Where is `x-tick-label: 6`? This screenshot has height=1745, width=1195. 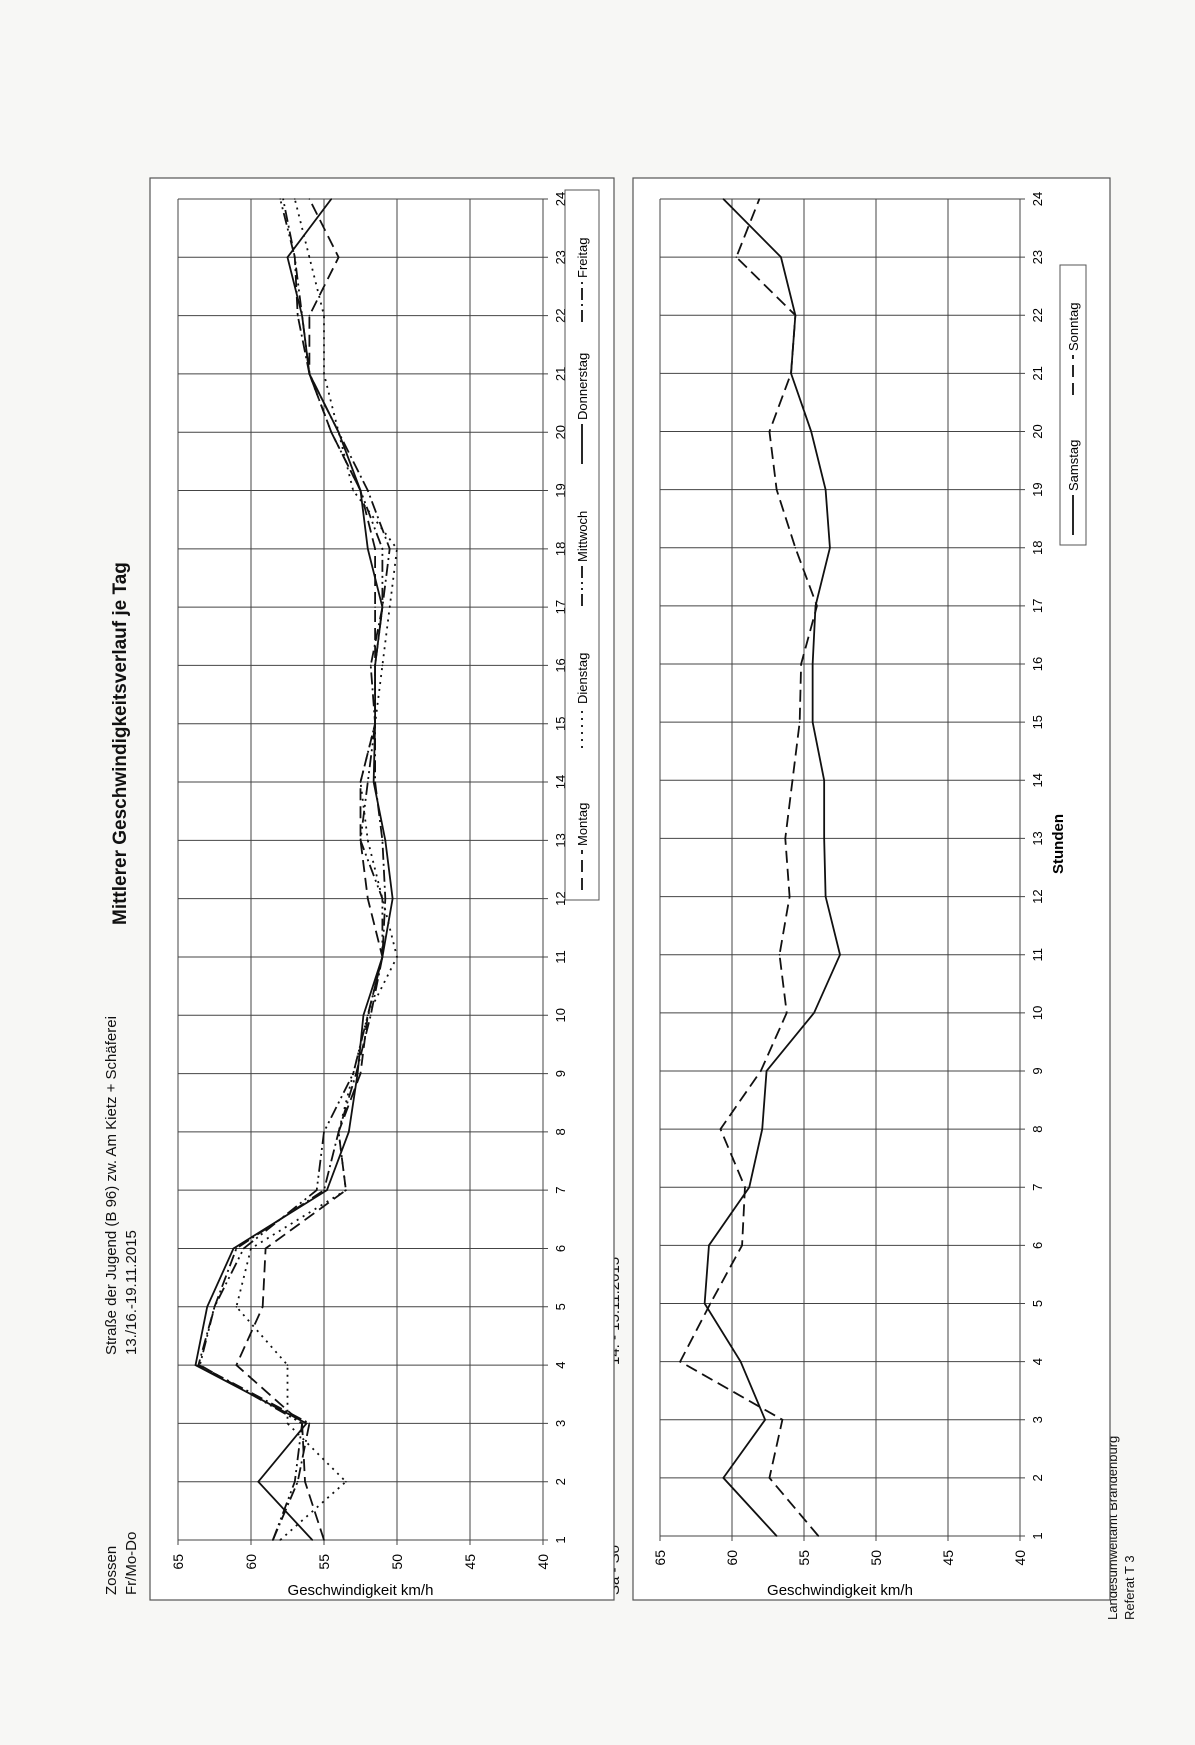 x-tick-label: 6 is located at coordinates (1037, 1245).